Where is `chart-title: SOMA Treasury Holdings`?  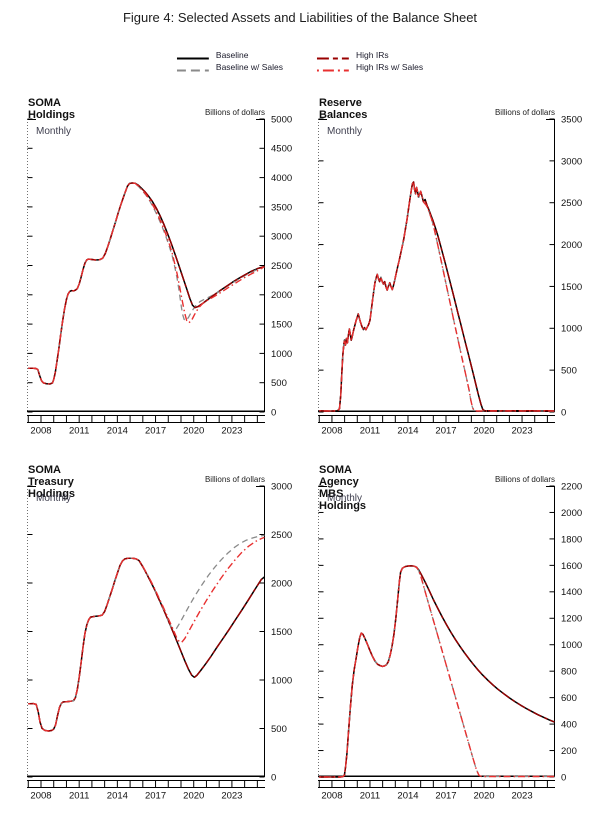 chart-title: SOMA Treasury Holdings is located at coordinates (52, 482).